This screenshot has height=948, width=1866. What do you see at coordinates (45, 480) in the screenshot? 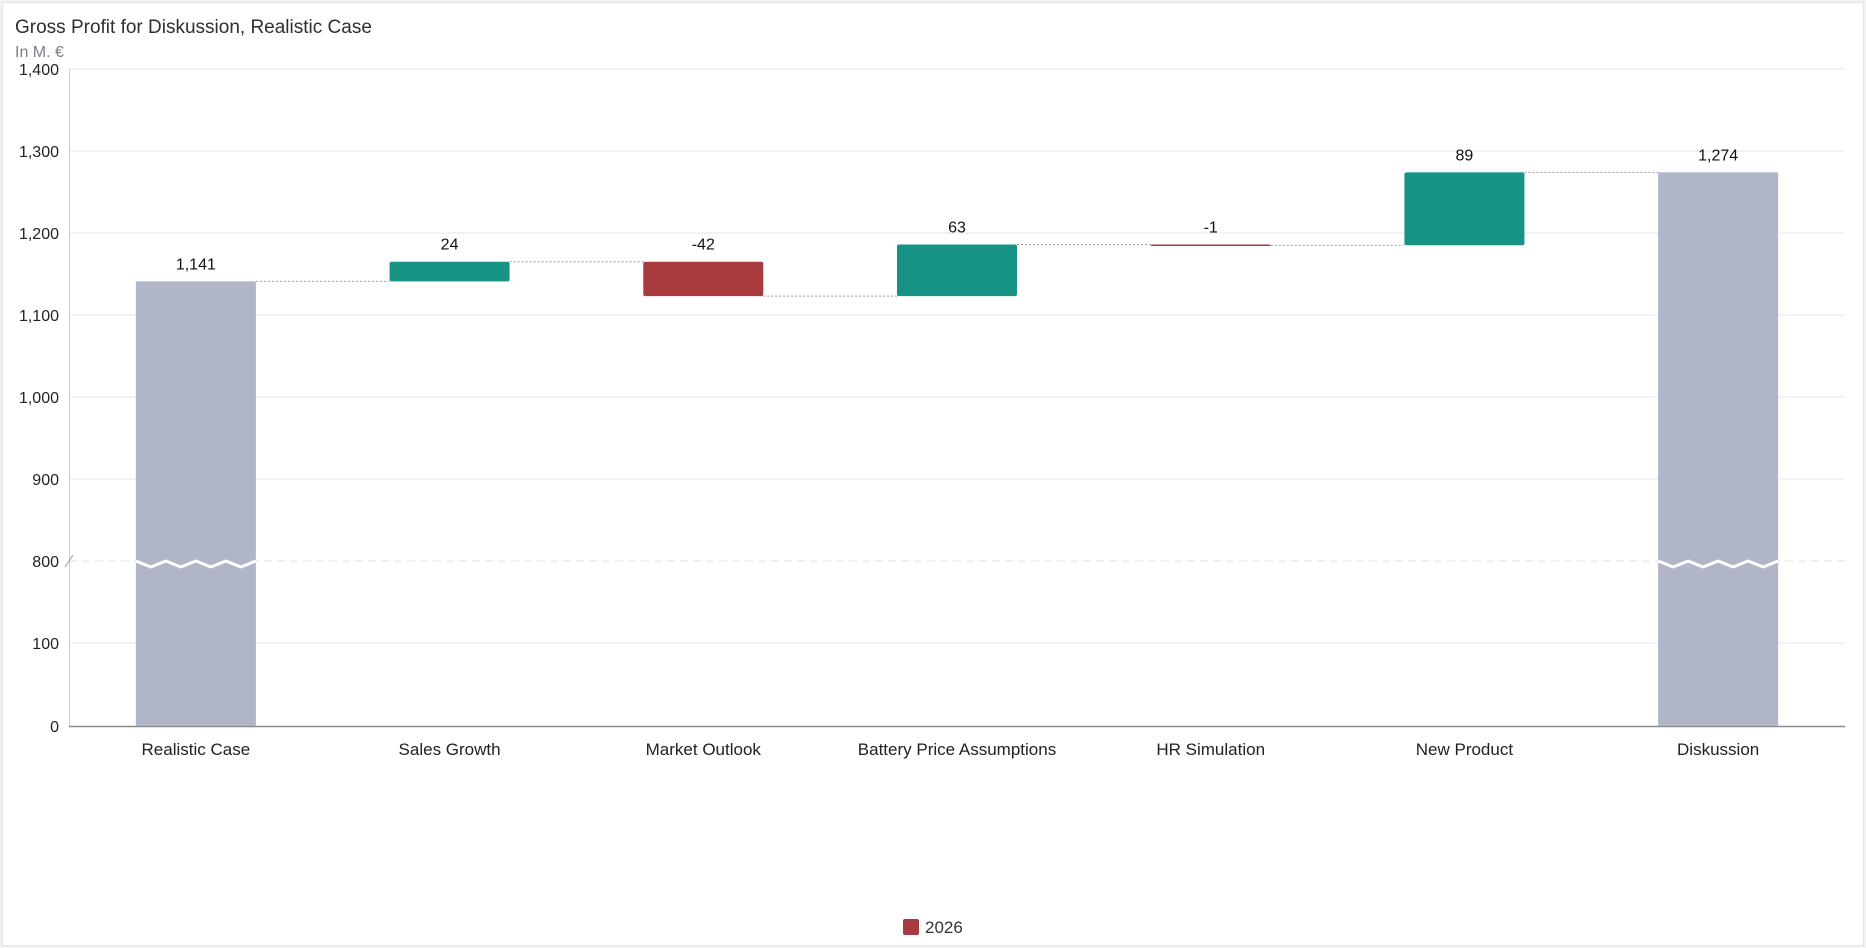
I see `y-tick-label: 900` at bounding box center [45, 480].